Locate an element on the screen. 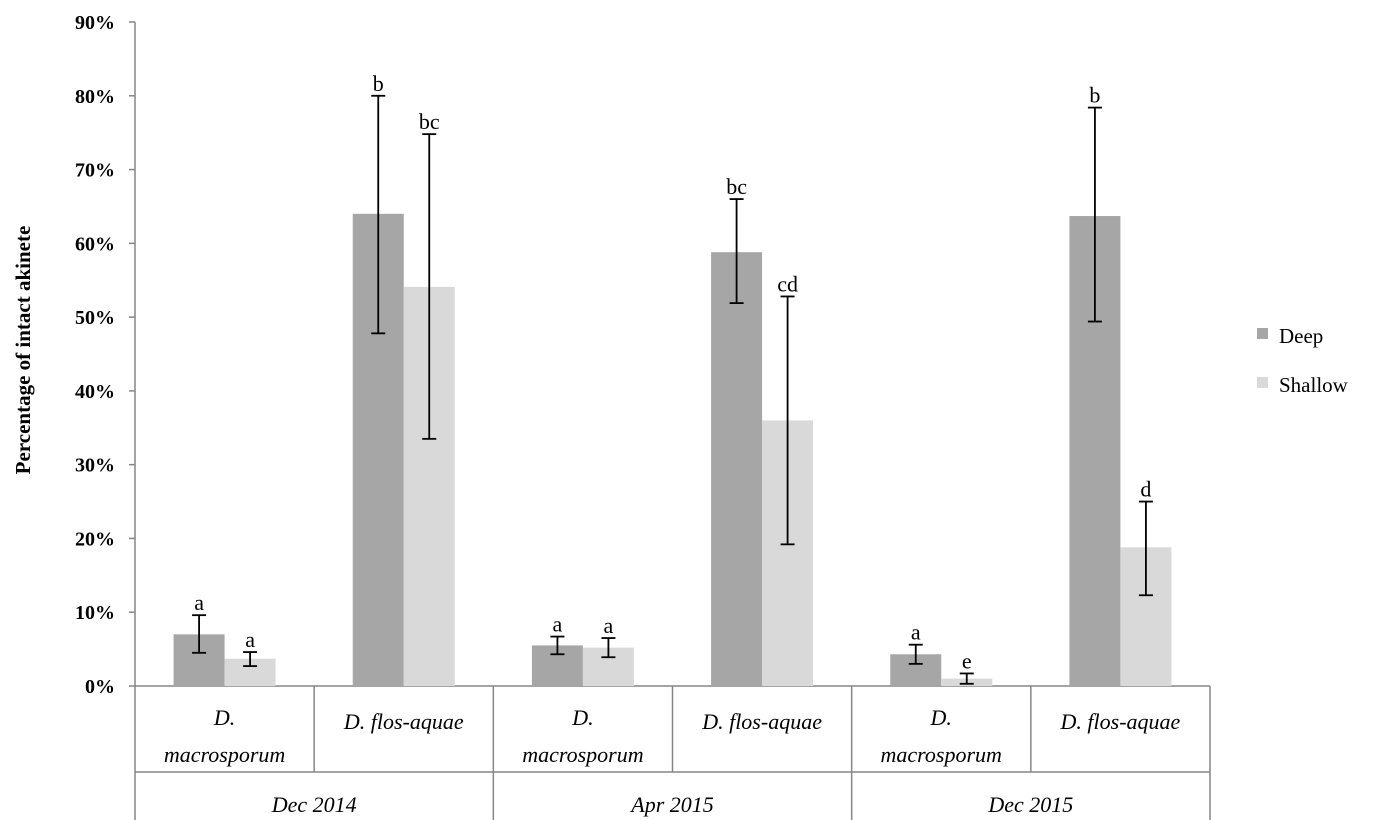 The height and width of the screenshot is (820, 1386). group-label: Apr 2015 is located at coordinates (671, 804).